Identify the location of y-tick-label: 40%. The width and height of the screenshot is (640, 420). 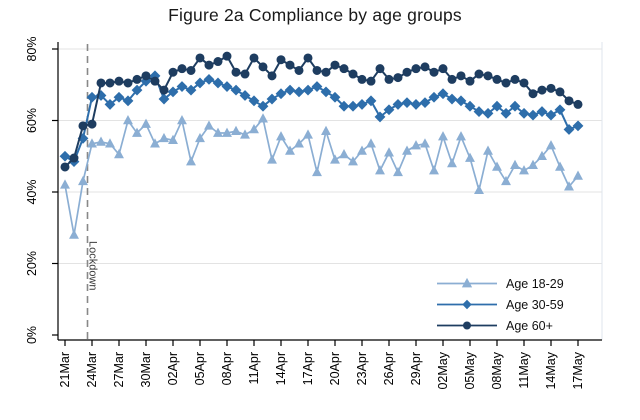
(32, 191).